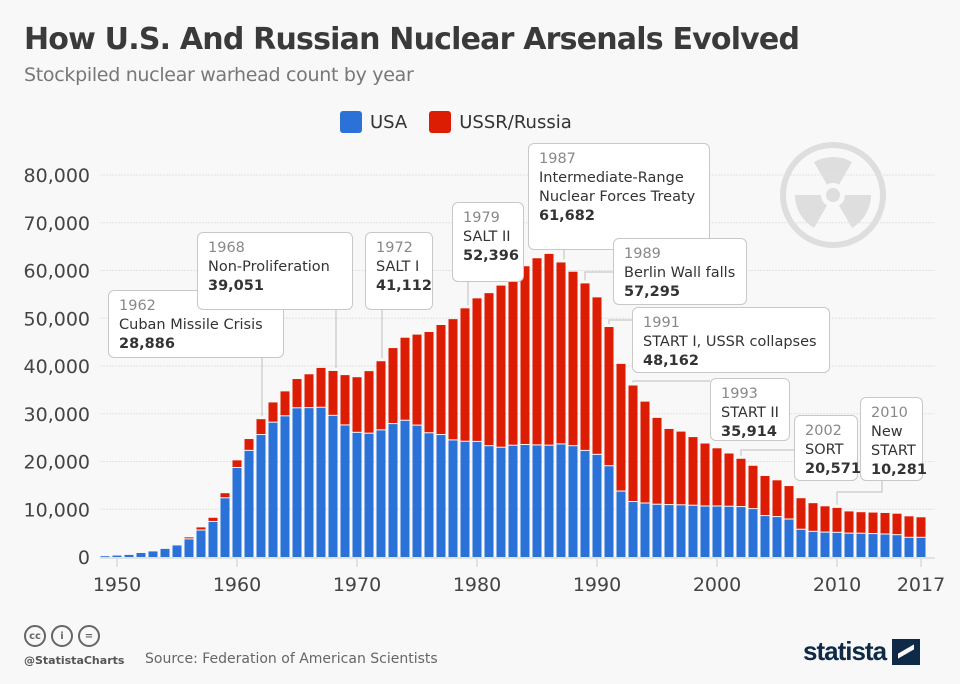  I want to click on footer-handle: @StatistaCharts, so click(74, 660).